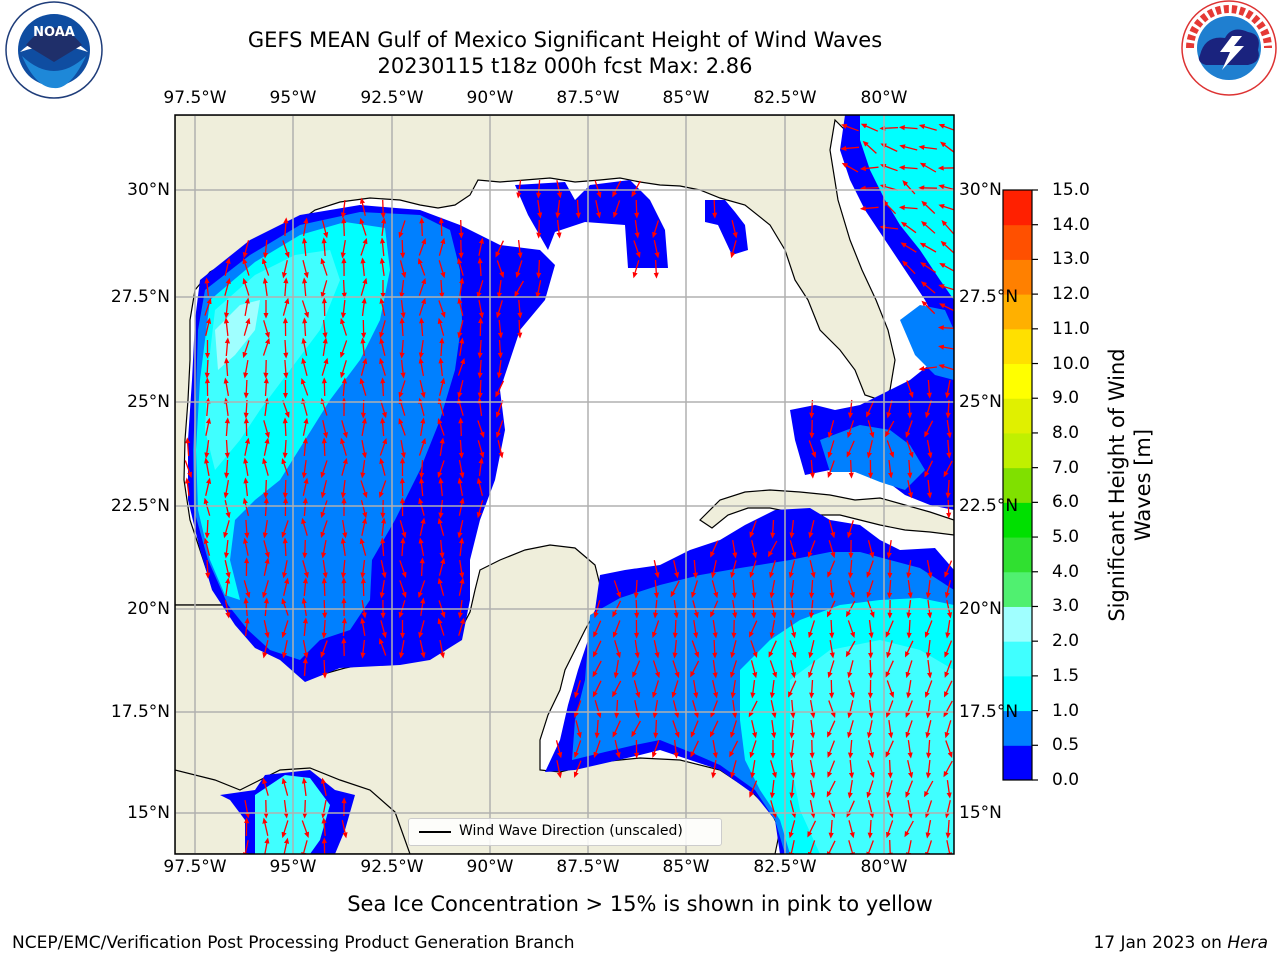 The width and height of the screenshot is (1280, 960). What do you see at coordinates (1130, 485) in the screenshot?
I see `colorbar-label: Significant Height of Wind Waves [m]` at bounding box center [1130, 485].